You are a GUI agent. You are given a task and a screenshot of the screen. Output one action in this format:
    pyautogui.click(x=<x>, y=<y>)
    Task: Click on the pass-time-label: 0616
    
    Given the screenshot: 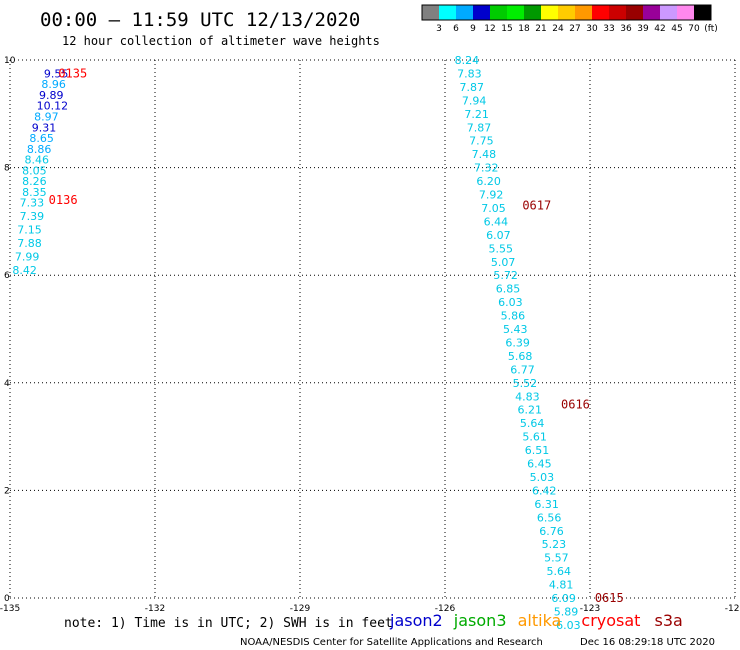 What is the action you would take?
    pyautogui.click(x=575, y=404)
    